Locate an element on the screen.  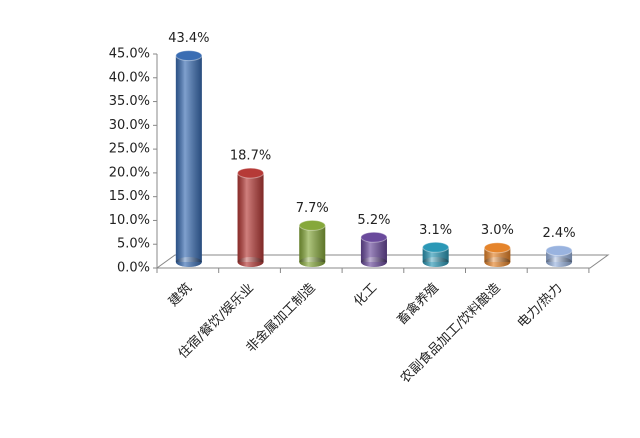
y-tick-label: 45.0% is located at coordinates (129, 54).